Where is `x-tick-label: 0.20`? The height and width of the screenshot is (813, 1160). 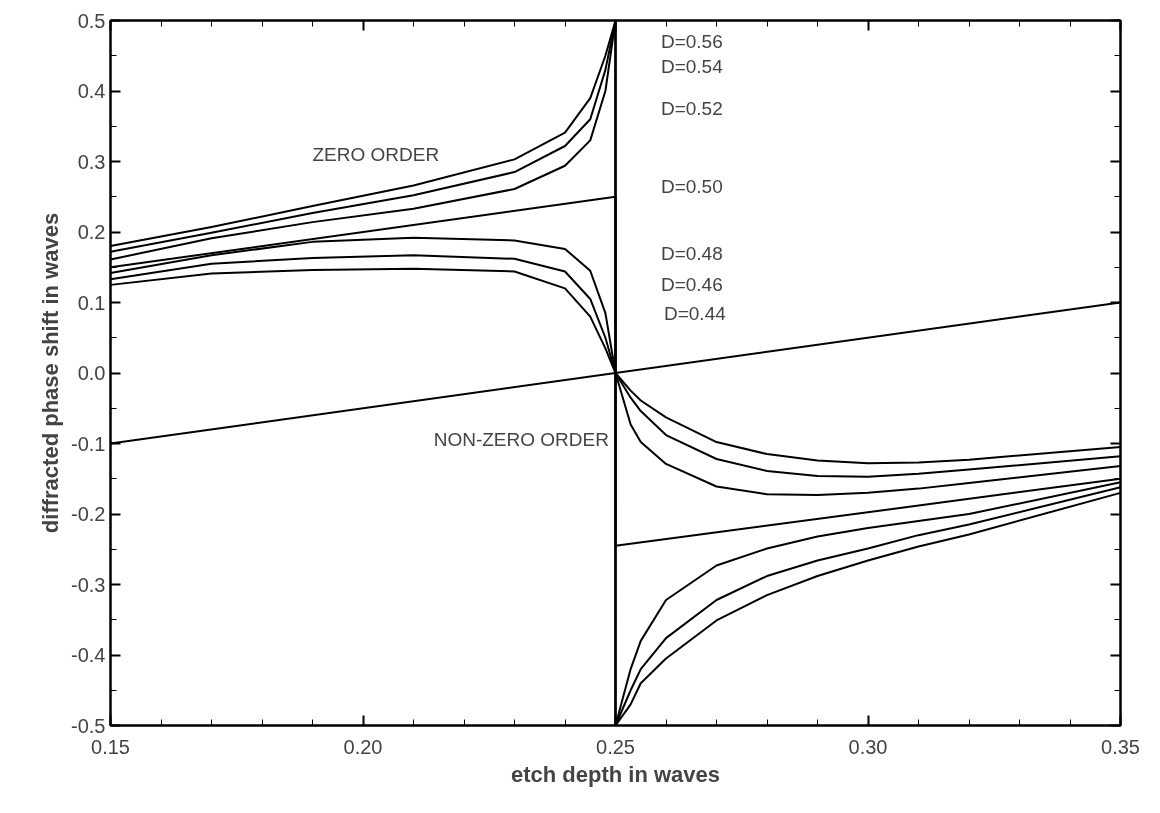 x-tick-label: 0.20 is located at coordinates (363, 746).